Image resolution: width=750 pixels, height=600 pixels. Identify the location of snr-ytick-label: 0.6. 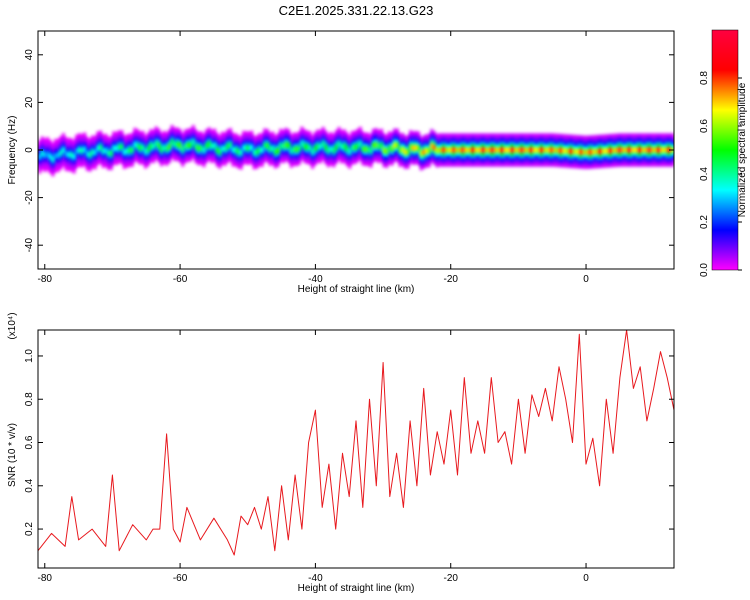
(29, 442).